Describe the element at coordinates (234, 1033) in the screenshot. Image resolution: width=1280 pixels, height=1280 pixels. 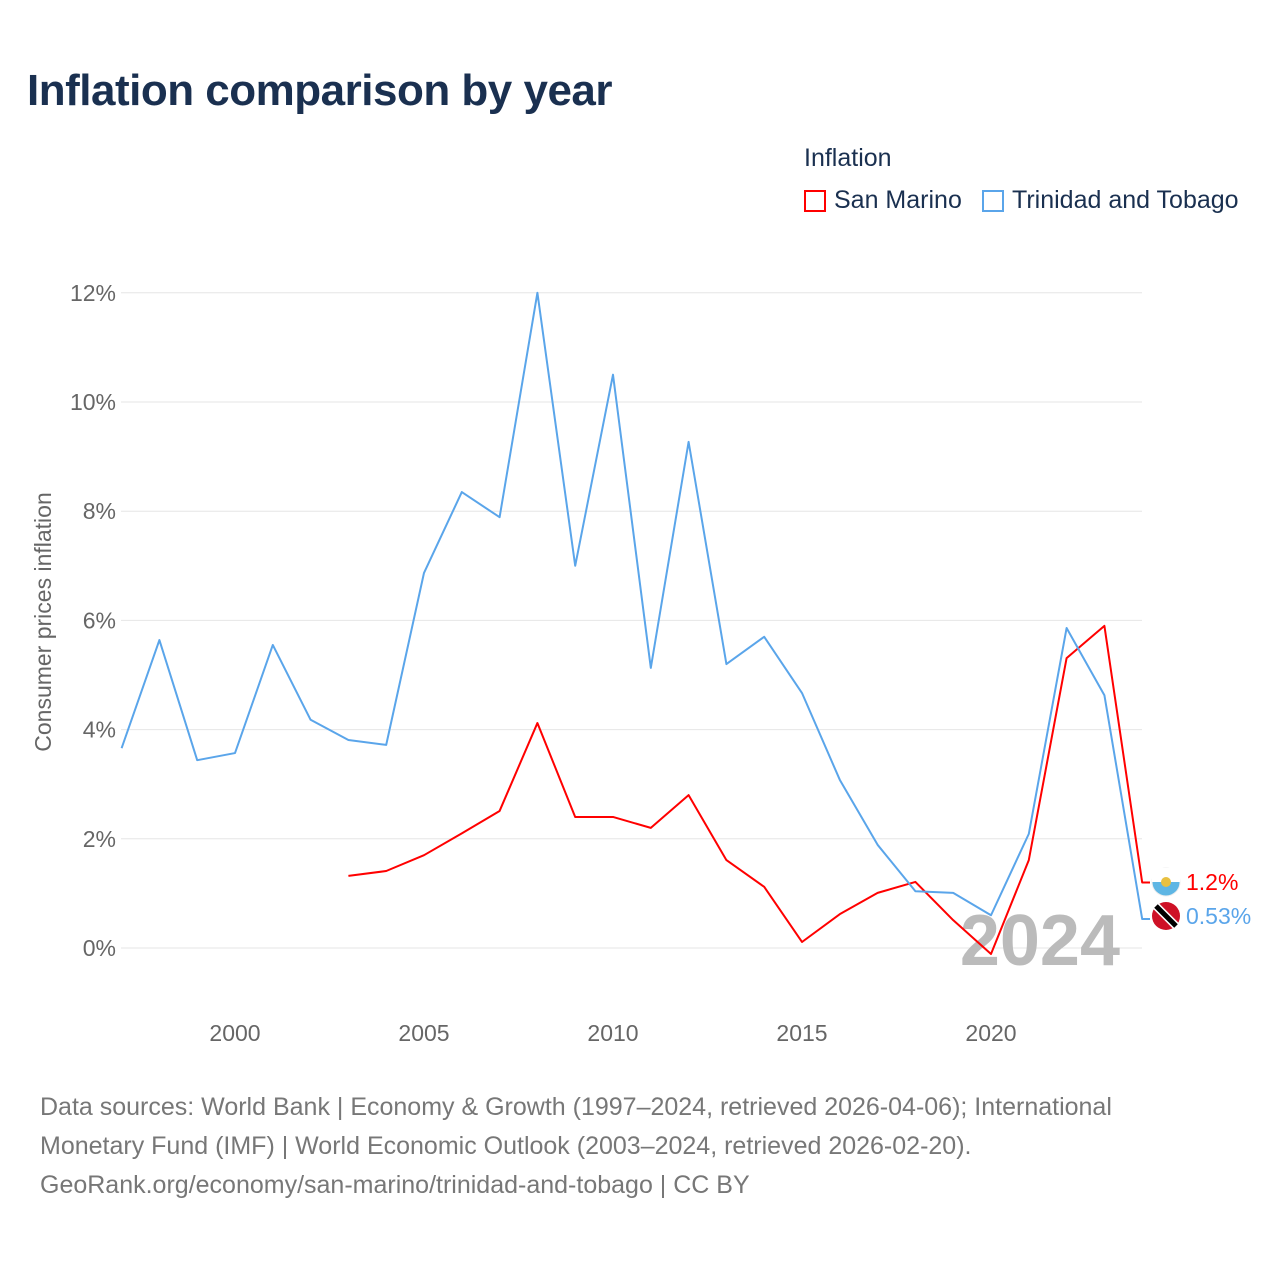
I see `x-tick-label: 2000` at that location.